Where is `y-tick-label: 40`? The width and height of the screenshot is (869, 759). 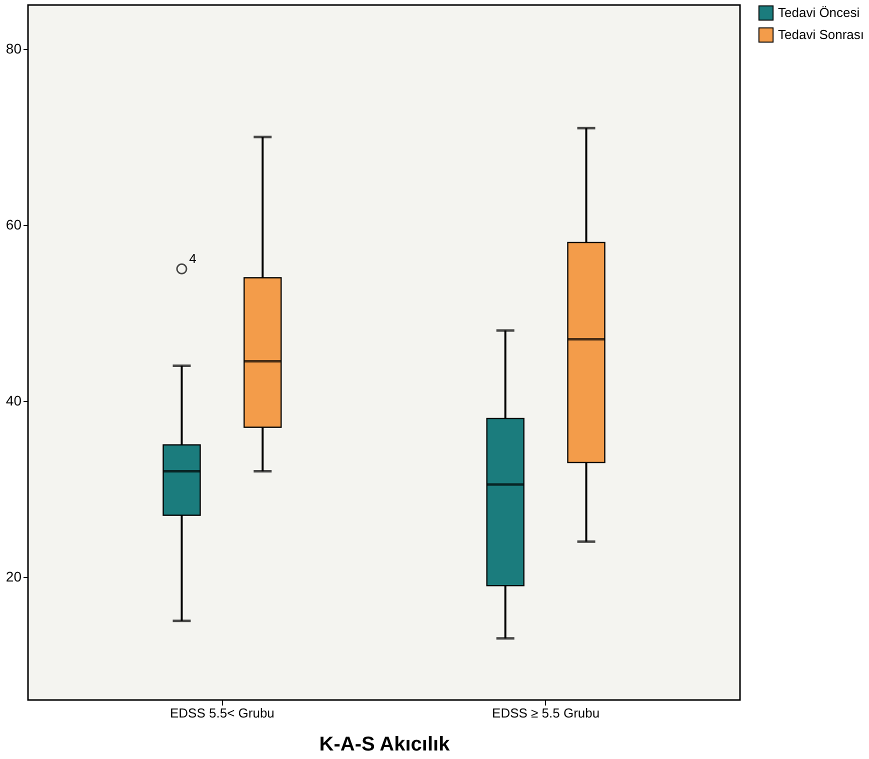 y-tick-label: 40 is located at coordinates (14, 400).